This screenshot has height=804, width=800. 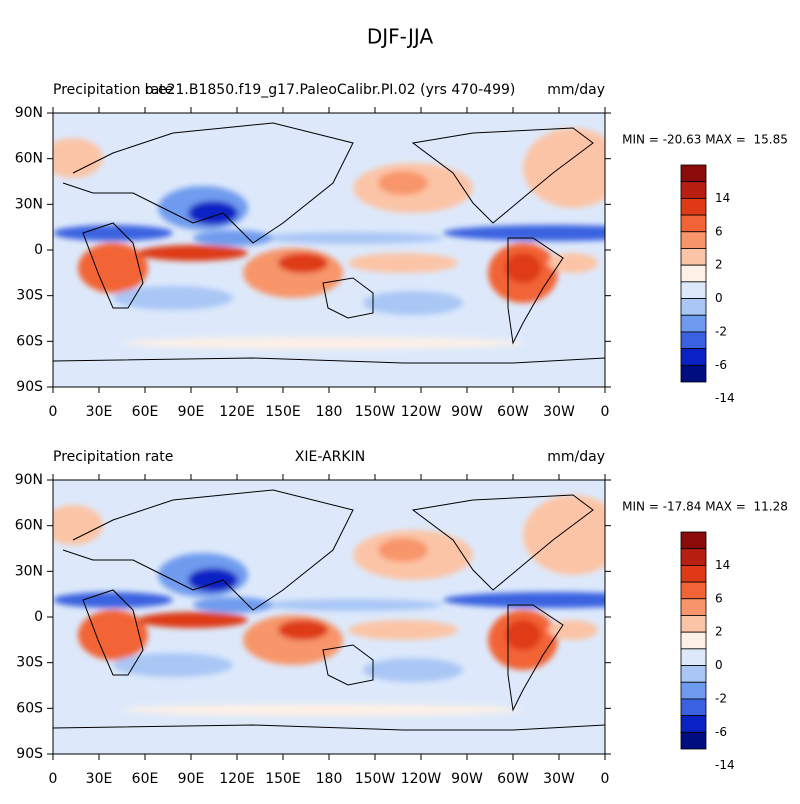 What do you see at coordinates (705, 507) in the screenshot?
I see `min-max-stats: MIN = -17.84 MAX = 11.28` at bounding box center [705, 507].